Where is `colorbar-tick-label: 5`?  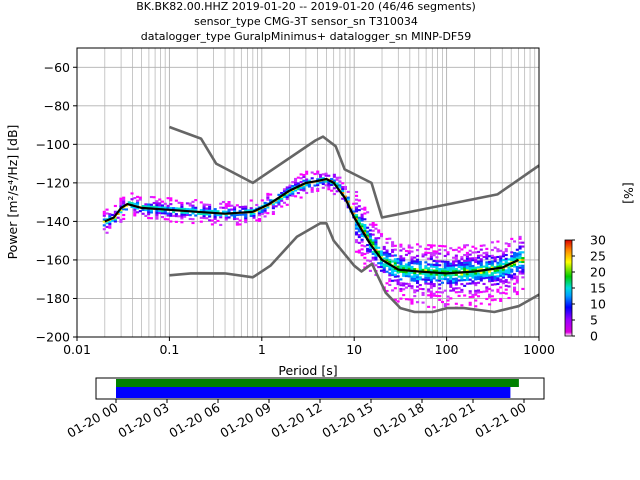
colorbar-tick-label: 5 is located at coordinates (594, 320).